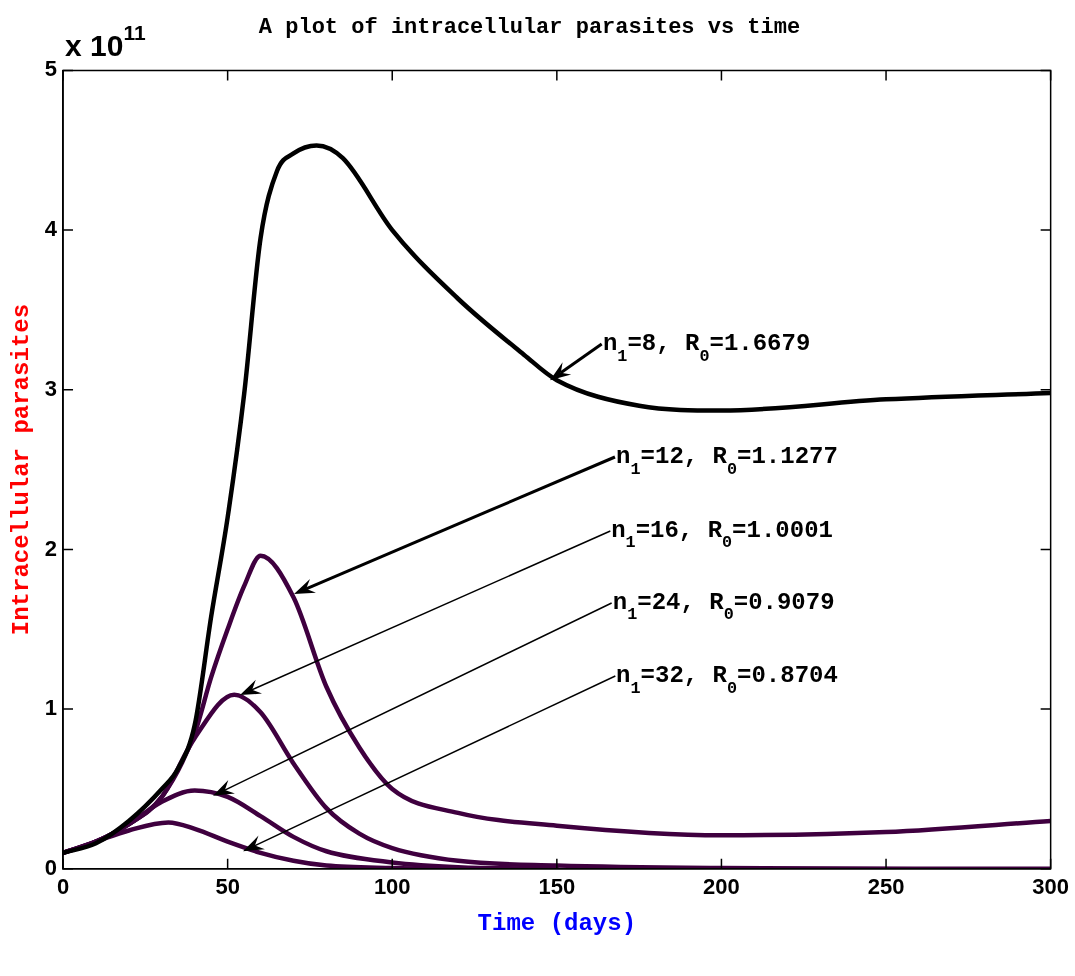 The image size is (1075, 976). Describe the element at coordinates (392, 887) in the screenshot. I see `x-tick-label: 100` at that location.